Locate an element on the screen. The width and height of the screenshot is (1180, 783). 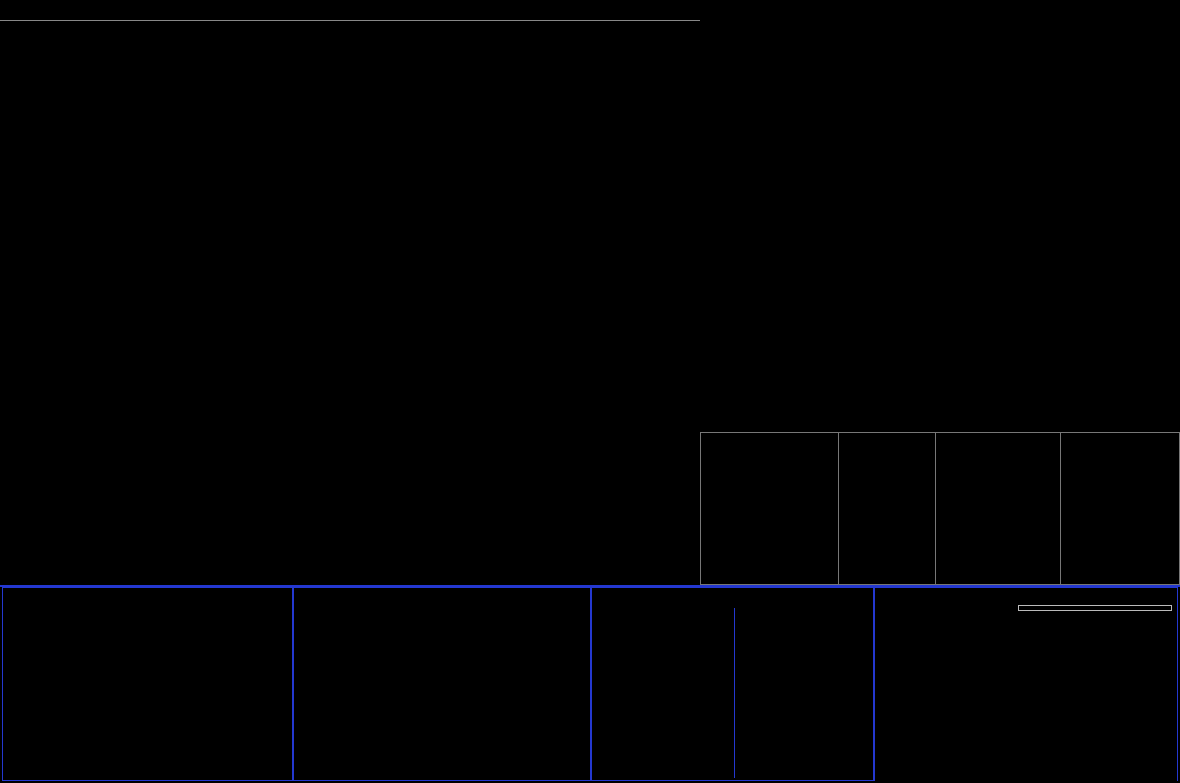
stp-panel is located at coordinates (1026, 684).